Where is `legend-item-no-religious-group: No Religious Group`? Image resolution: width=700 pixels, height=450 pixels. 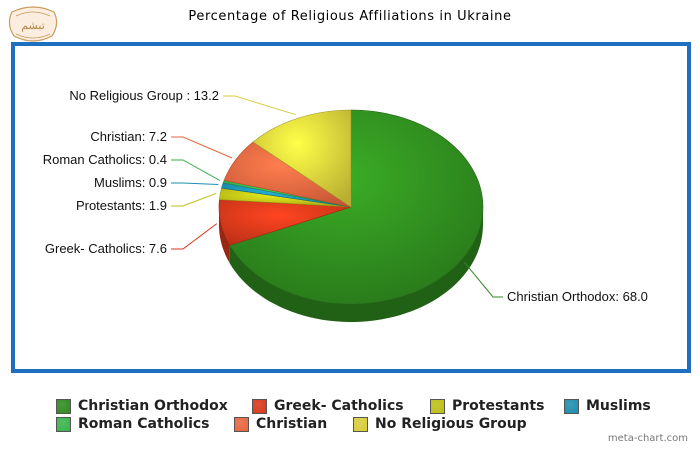 legend-item-no-religious-group: No Religious Group is located at coordinates (440, 424).